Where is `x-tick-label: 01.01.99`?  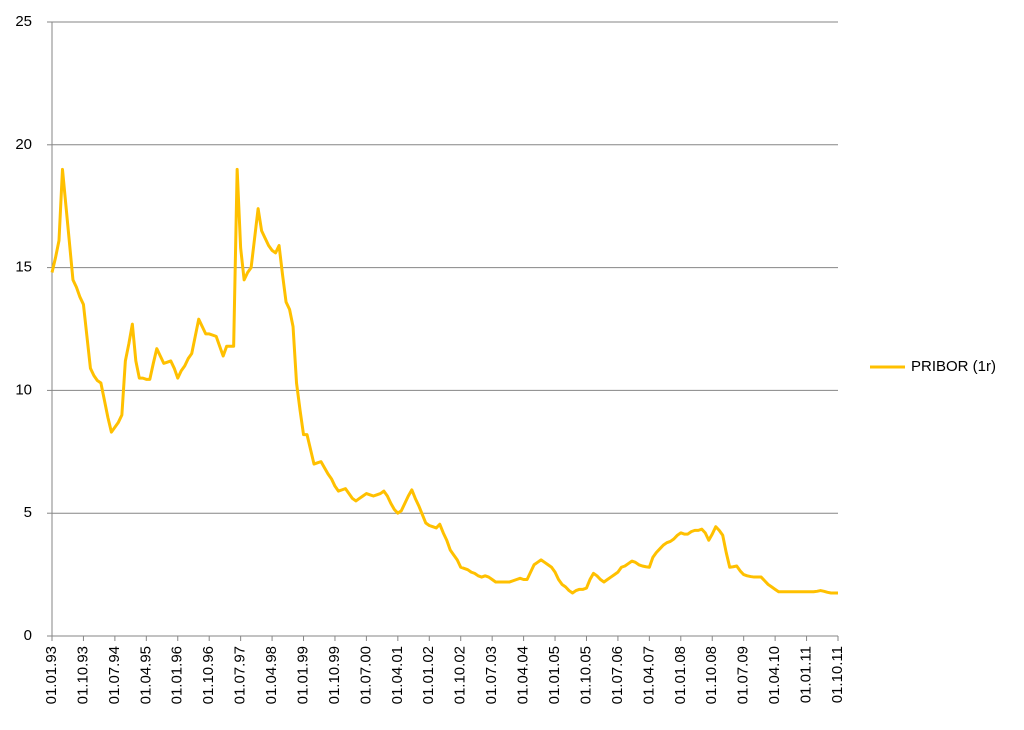 x-tick-label: 01.01.99 is located at coordinates (302, 675).